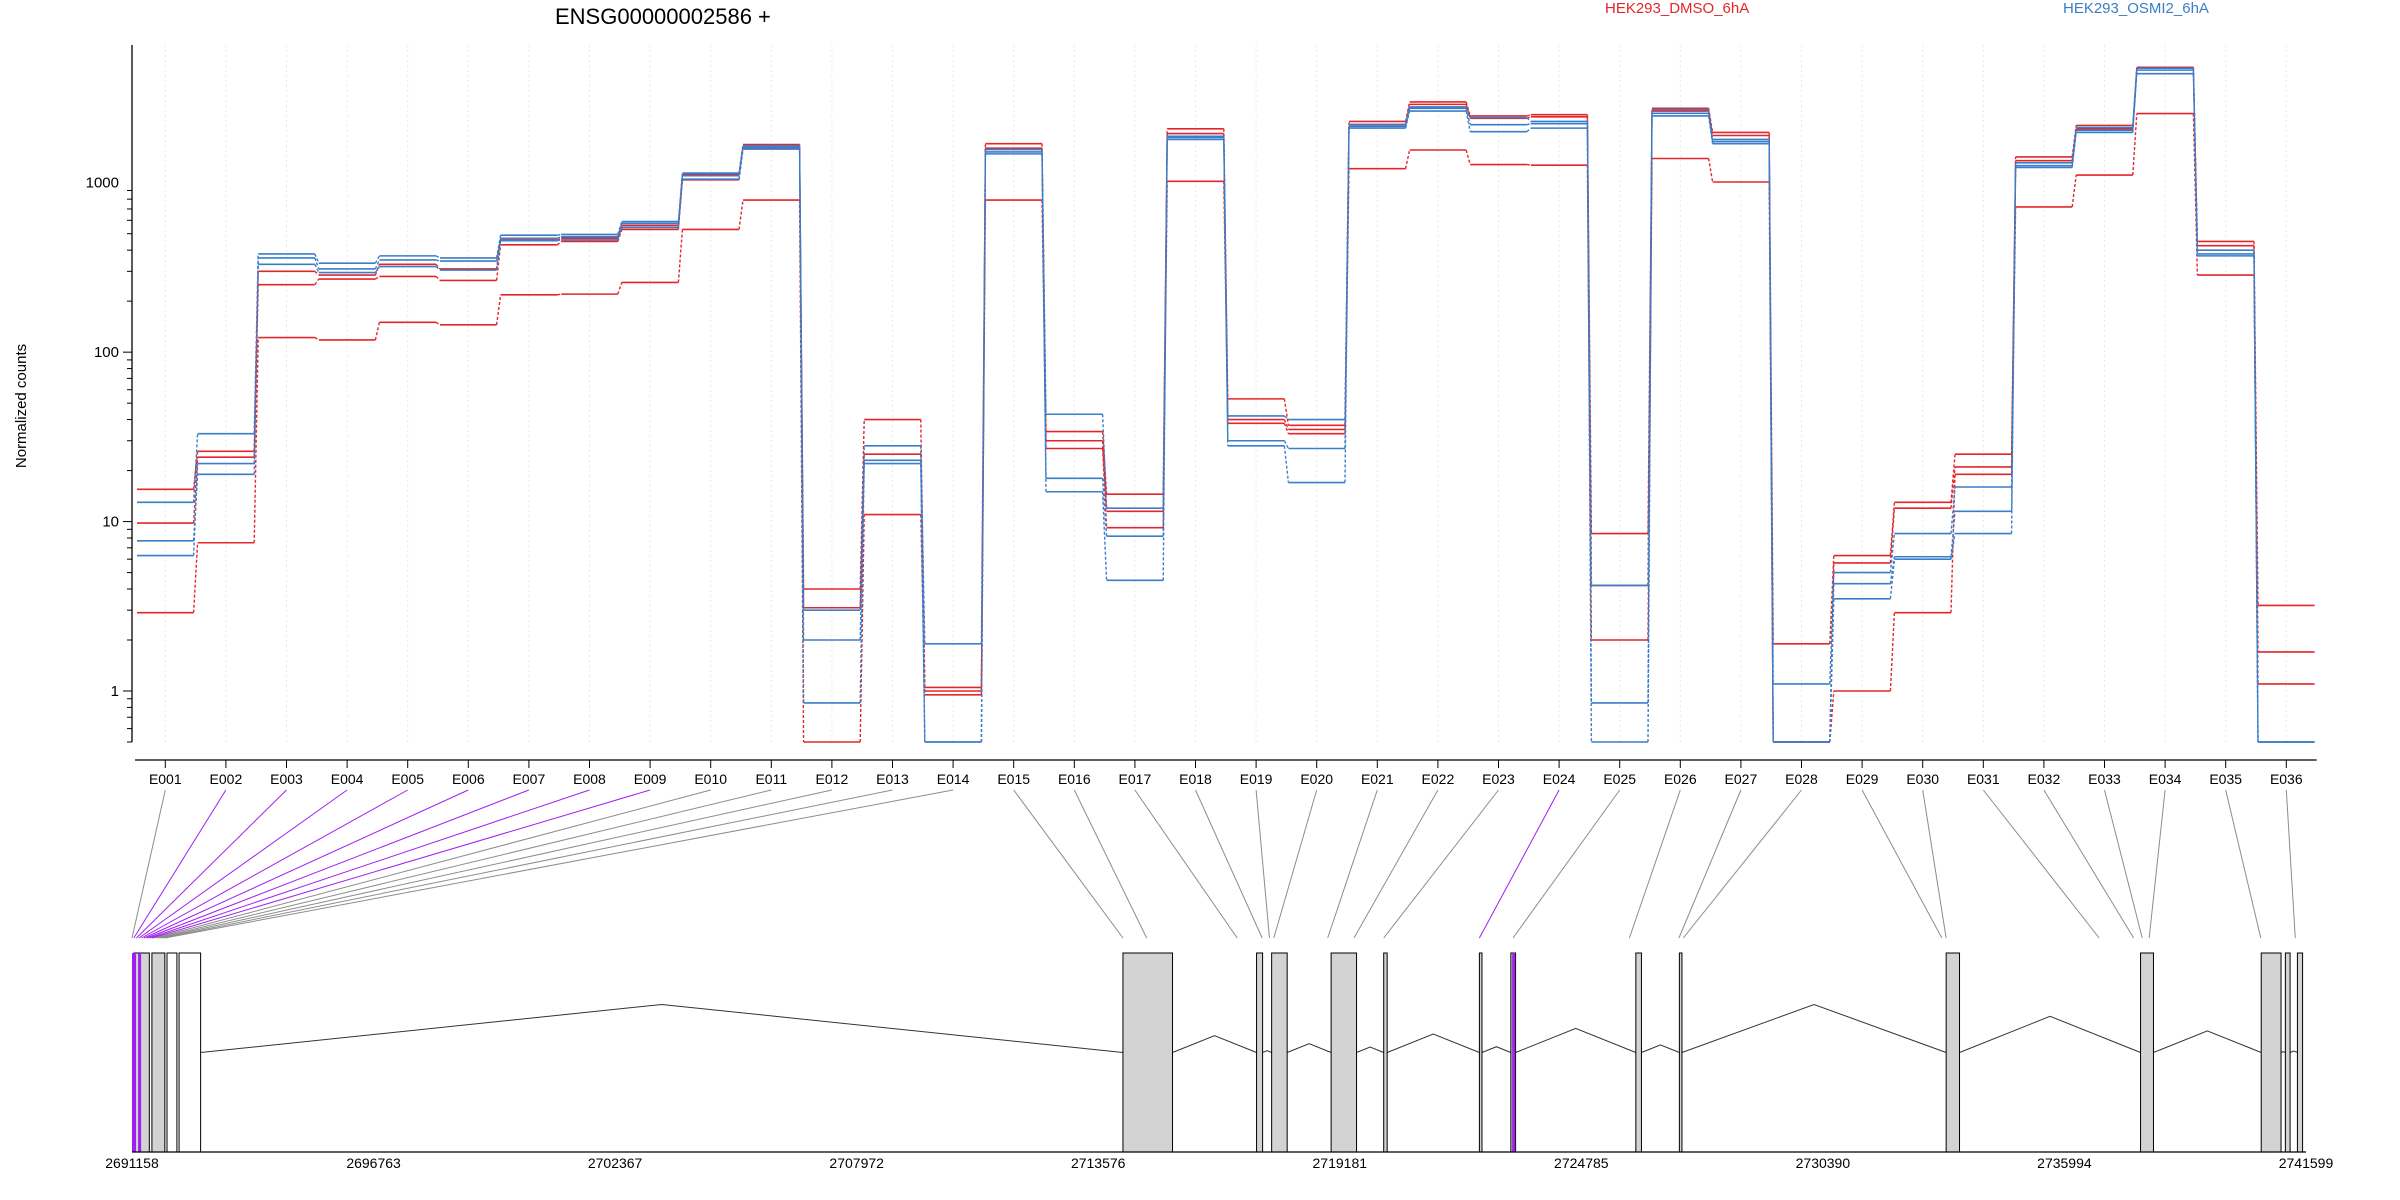 The height and width of the screenshot is (1200, 2400). Describe the element at coordinates (1581, 1163) in the screenshot. I see `coord-tick-label: 2724785` at that location.